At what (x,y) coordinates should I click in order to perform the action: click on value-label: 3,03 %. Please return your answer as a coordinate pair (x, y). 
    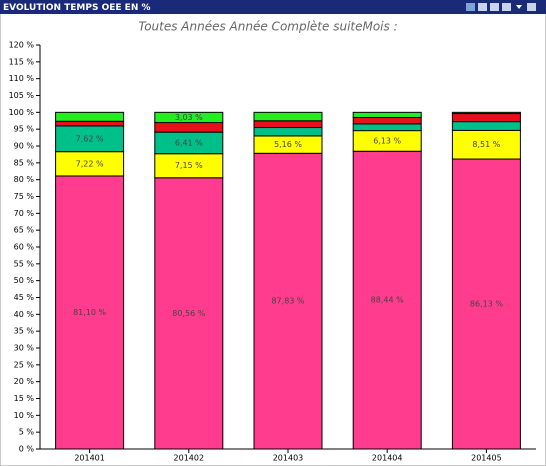
    Looking at the image, I should click on (189, 117).